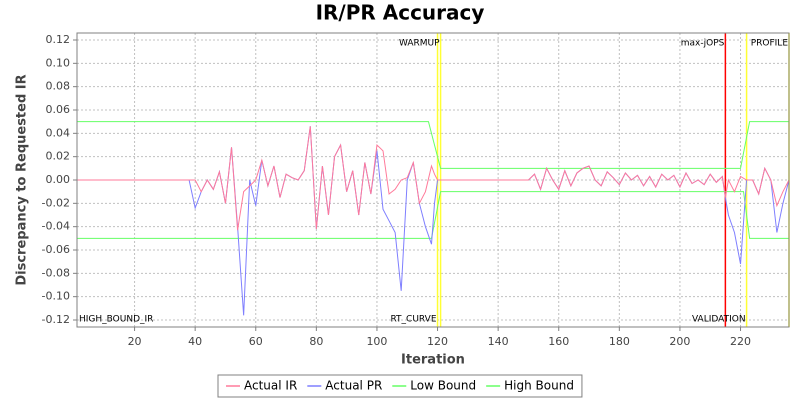 The height and width of the screenshot is (400, 800). What do you see at coordinates (400, 386) in the screenshot?
I see `legend: Actual IR Actual PR Low Bound High Bound` at bounding box center [400, 386].